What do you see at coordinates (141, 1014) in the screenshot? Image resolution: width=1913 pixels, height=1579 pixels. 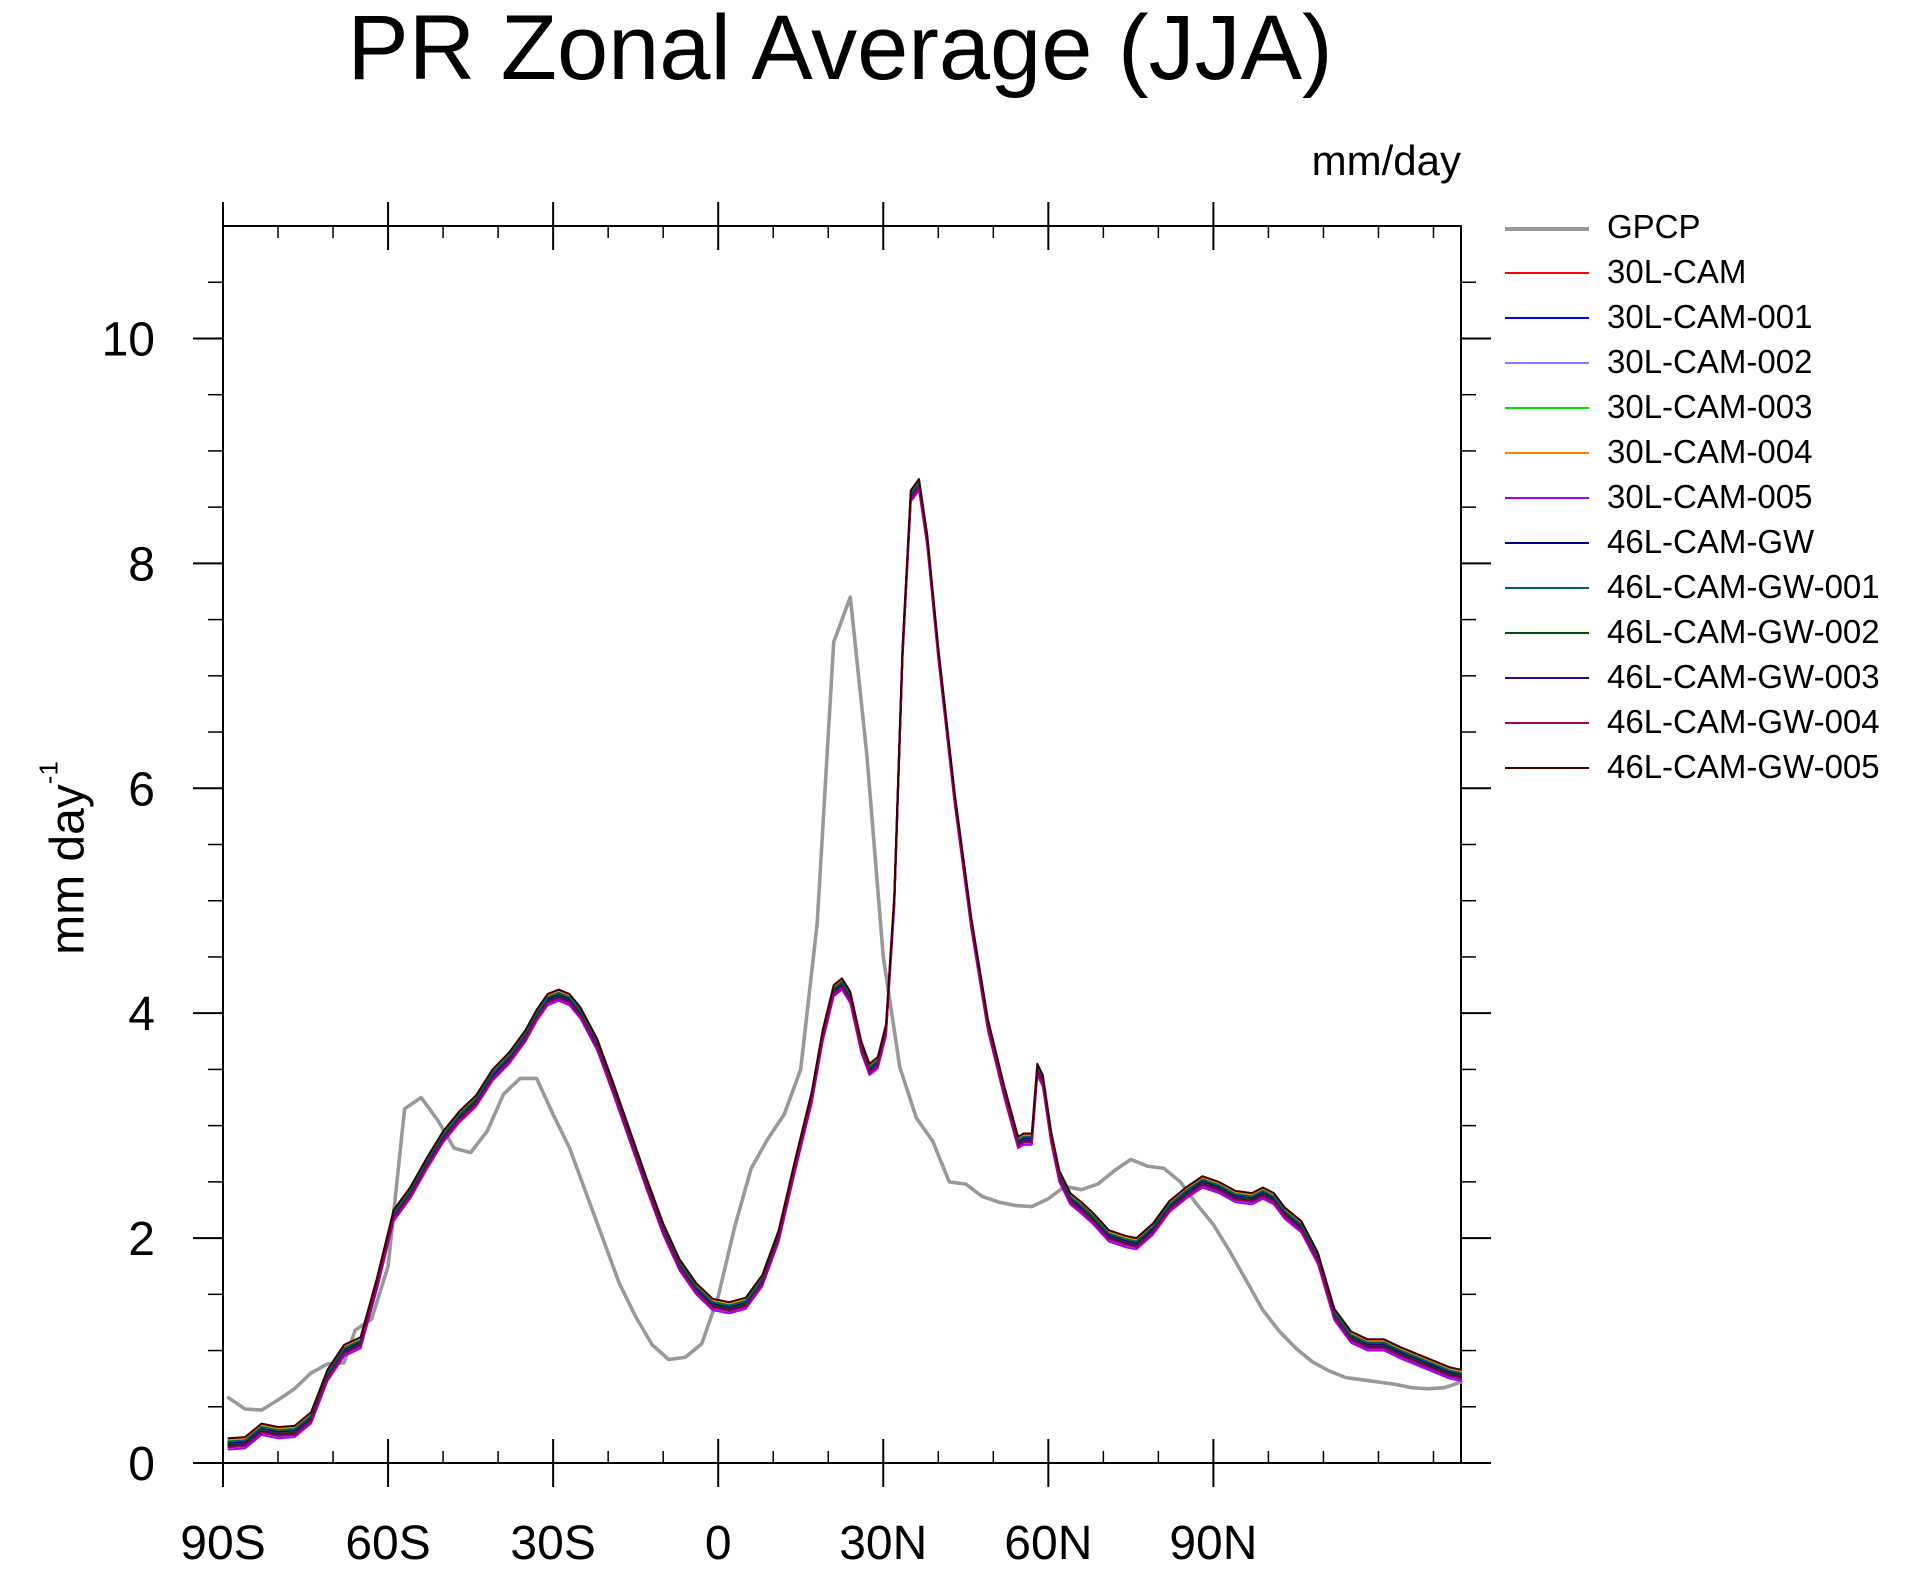 I see `y-tick-label: 4` at bounding box center [141, 1014].